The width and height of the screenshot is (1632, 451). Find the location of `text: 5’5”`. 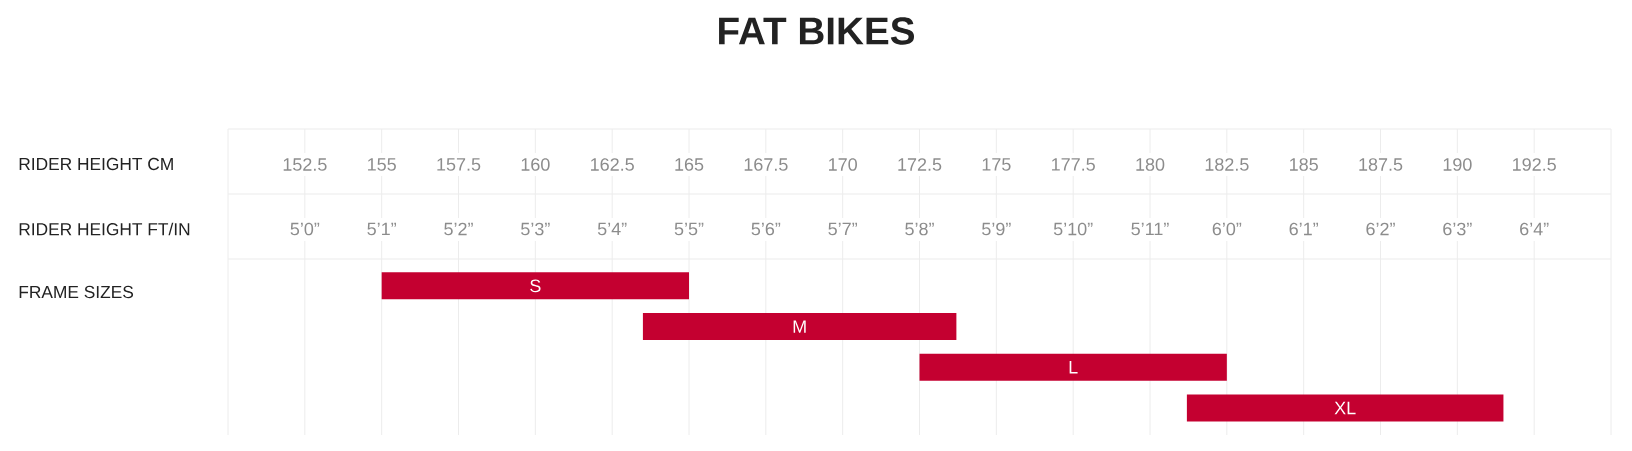

text: 5’5” is located at coordinates (689, 229).